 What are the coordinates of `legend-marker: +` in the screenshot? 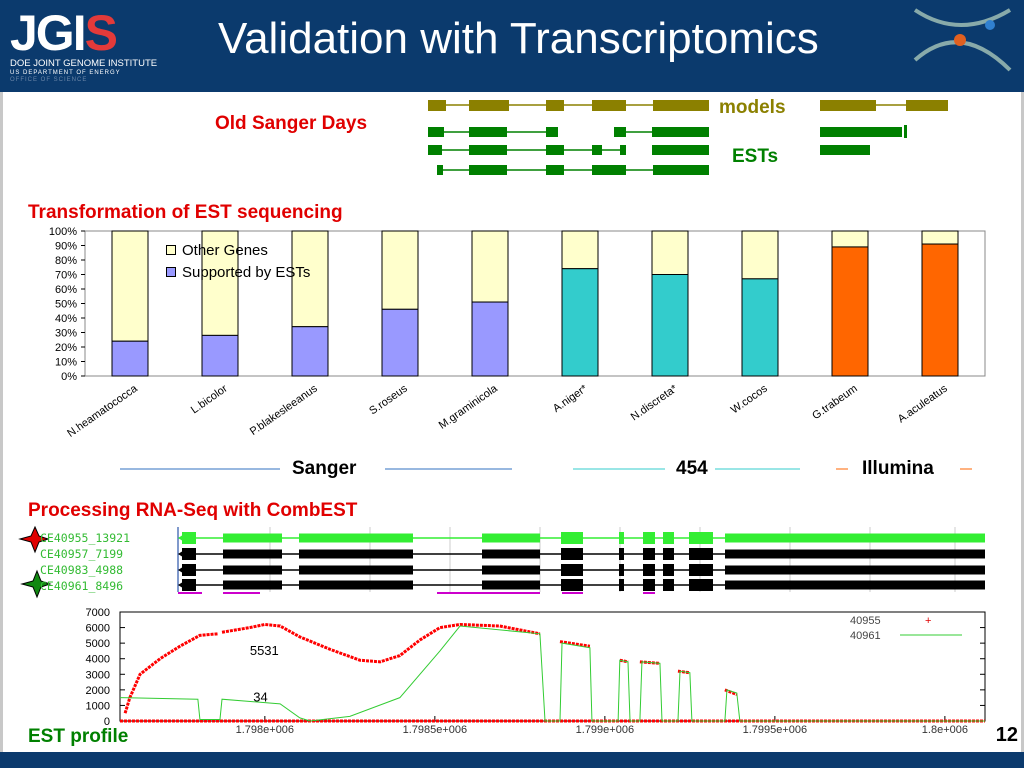 It's located at (928, 621).